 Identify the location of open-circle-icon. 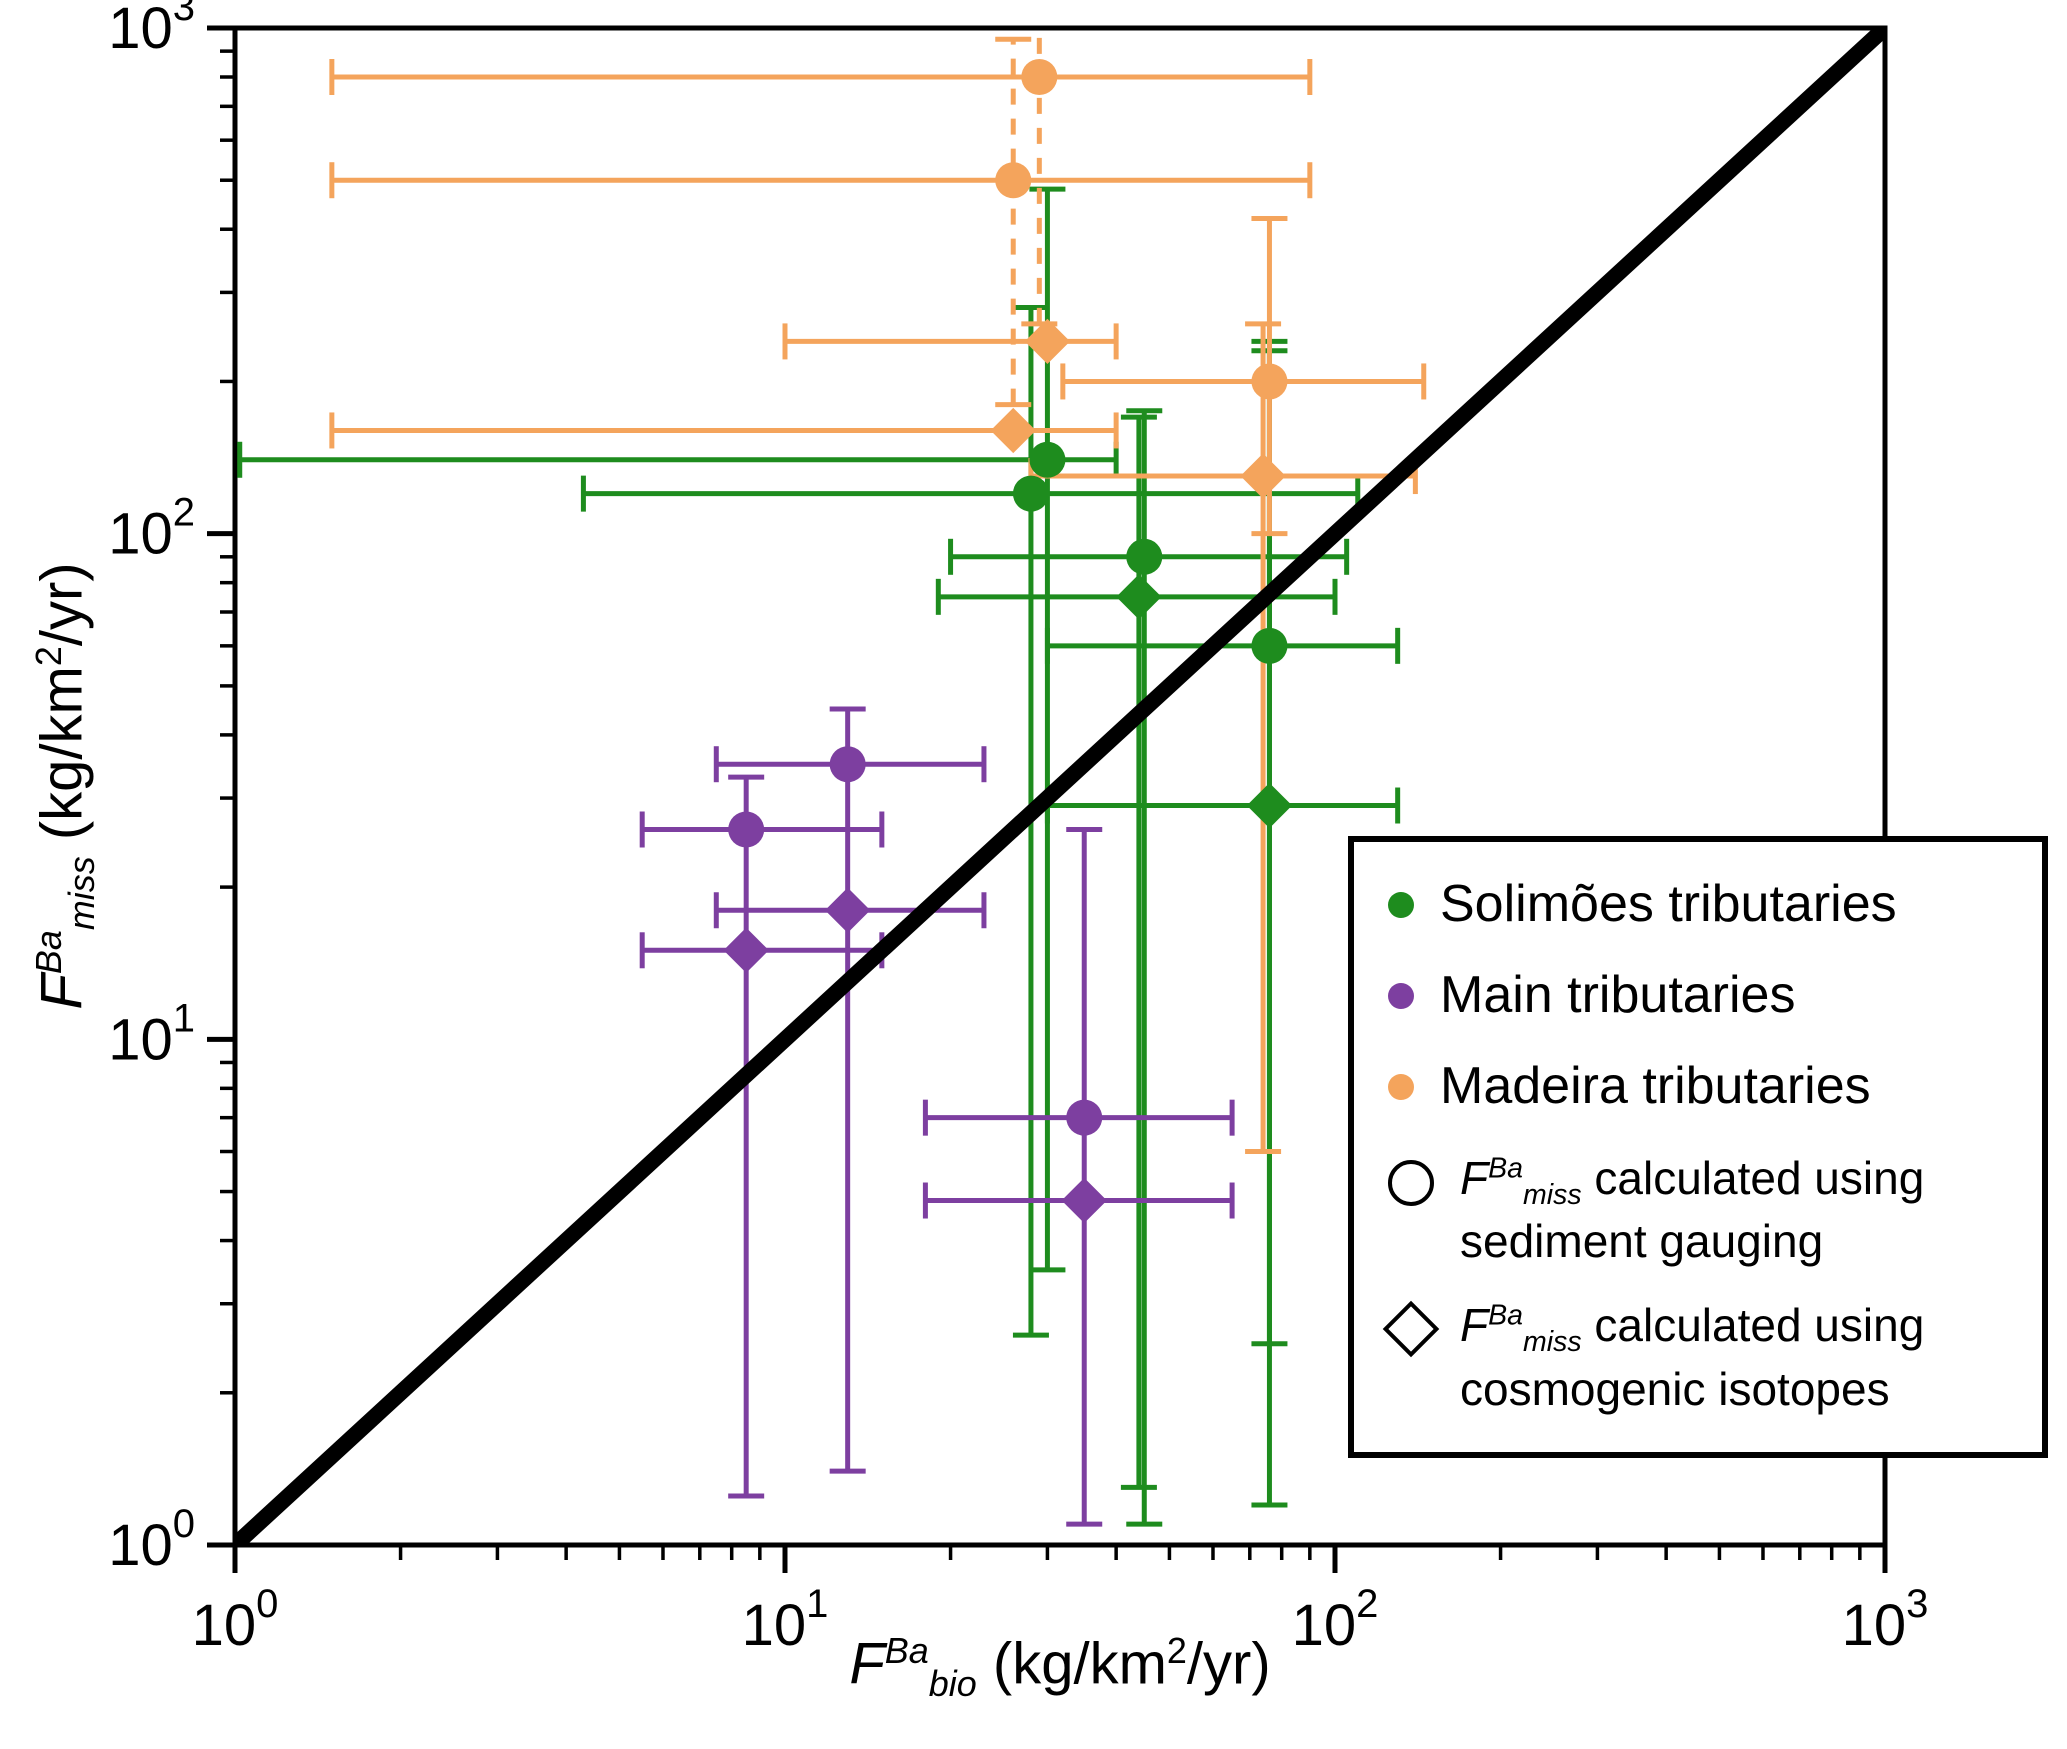
(1411, 1182).